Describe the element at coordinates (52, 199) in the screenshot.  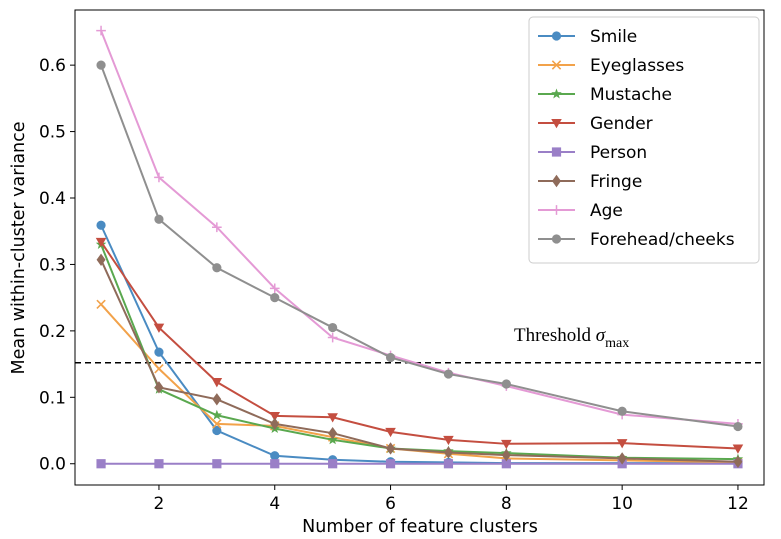
I see `y-tick-label: 0.4` at that location.